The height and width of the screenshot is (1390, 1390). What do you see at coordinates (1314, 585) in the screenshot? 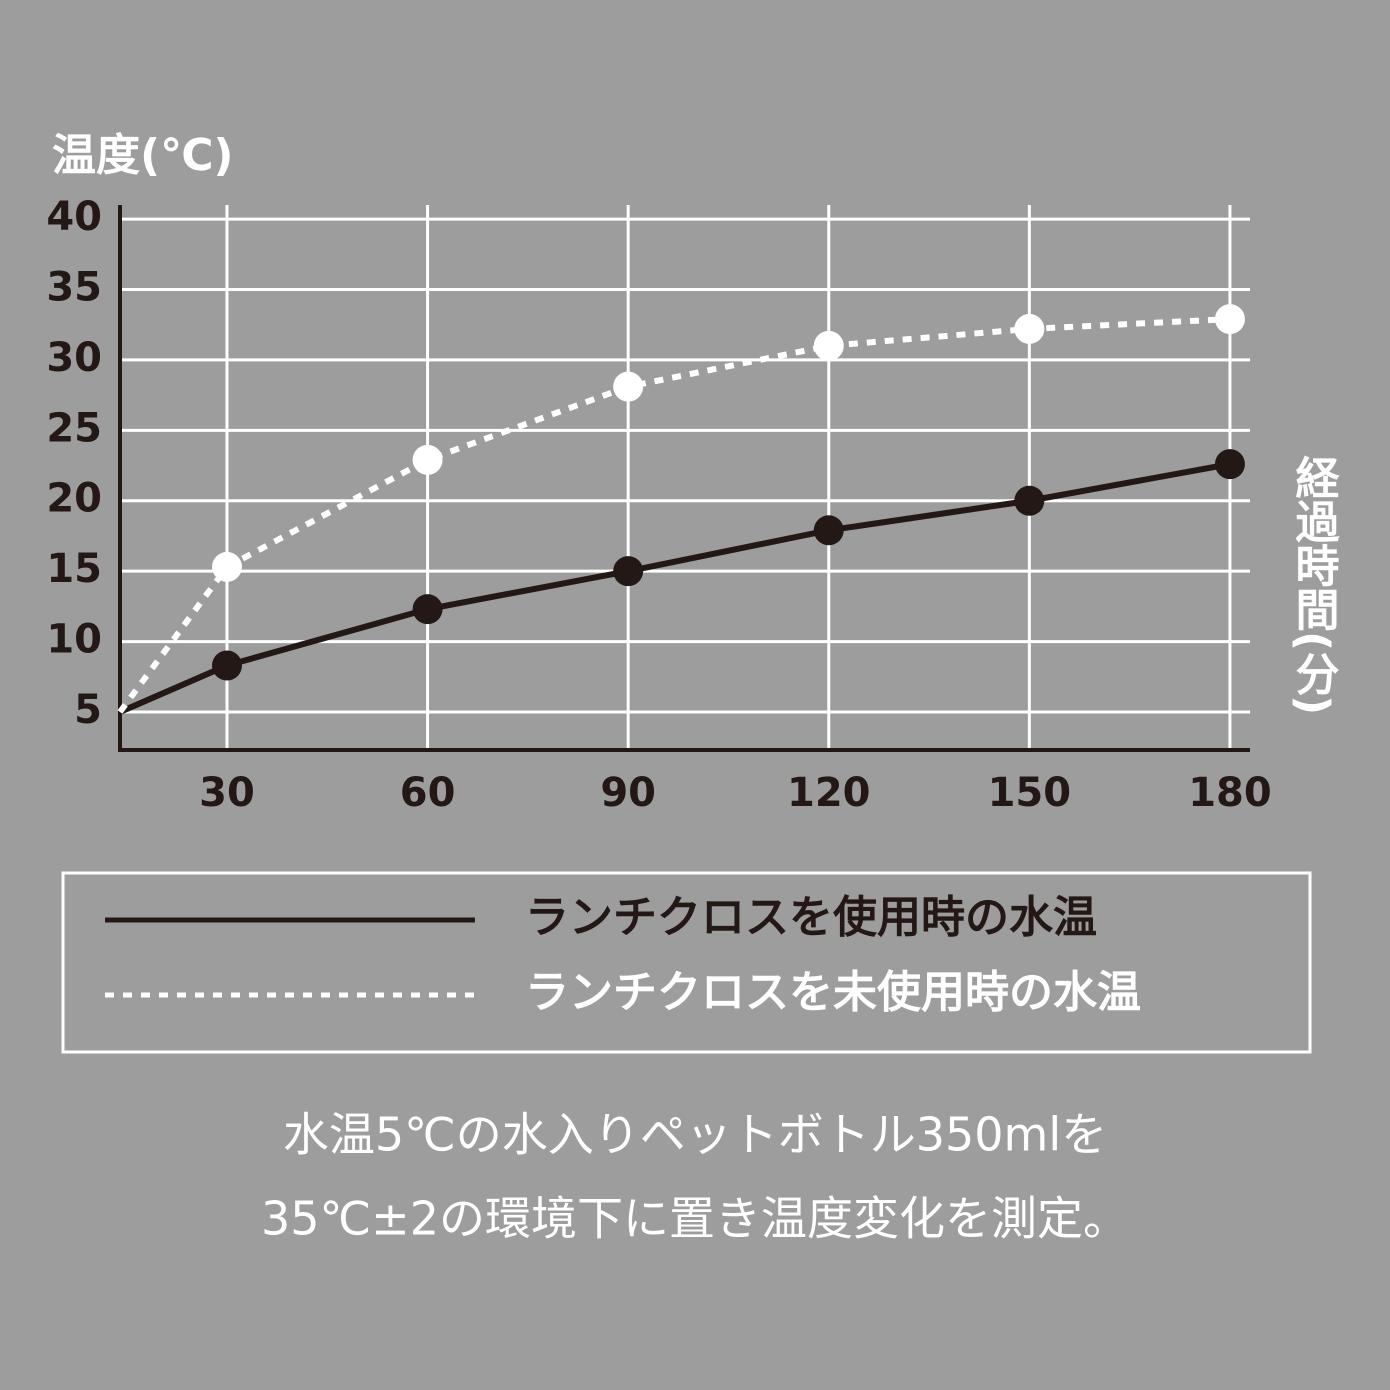
I see `x-axis-label: 経過時間(分)` at bounding box center [1314, 585].